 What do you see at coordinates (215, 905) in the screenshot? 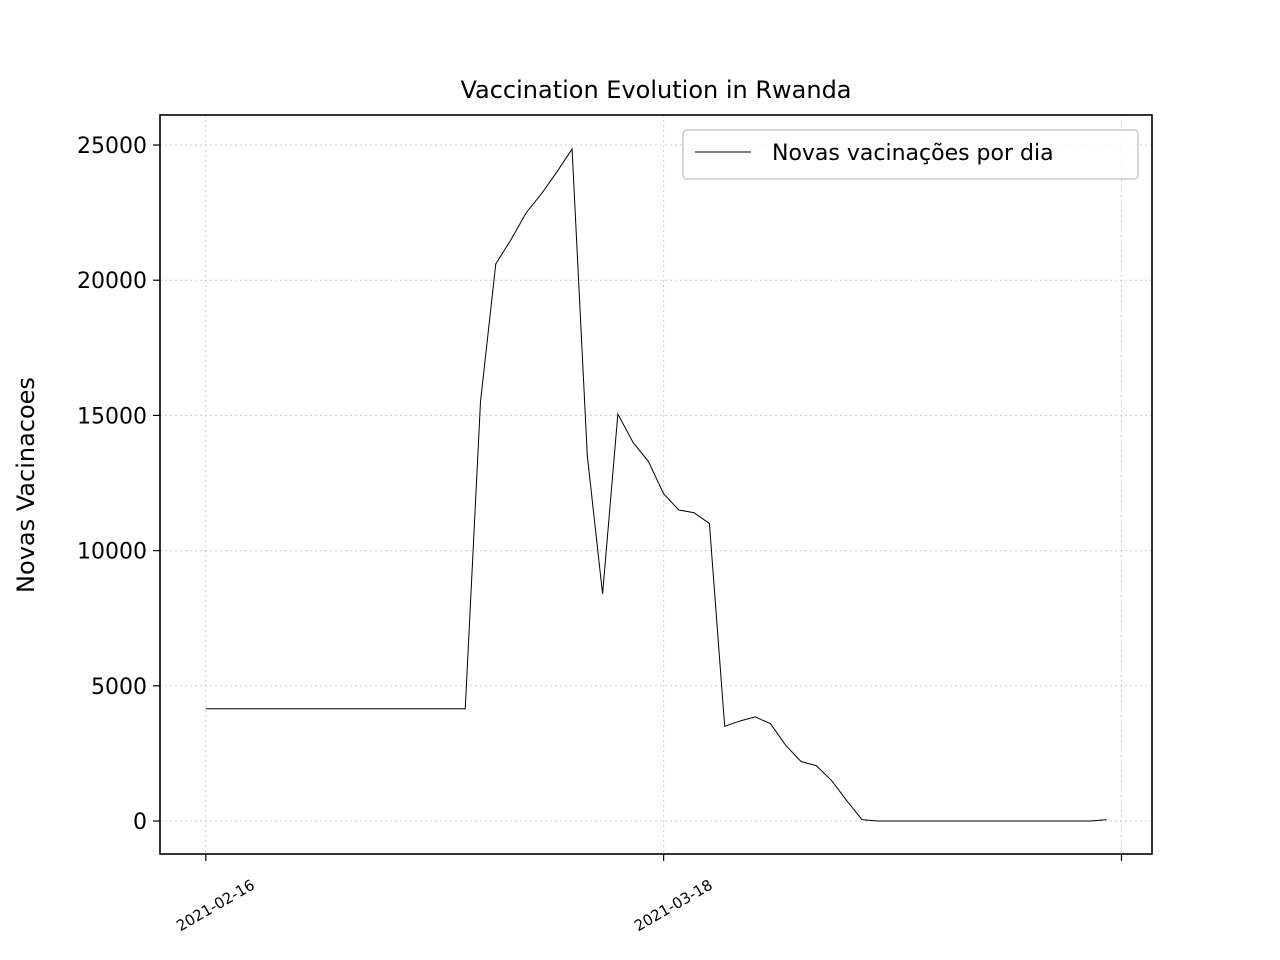
I see `x-tick-label: 2021-02-16` at bounding box center [215, 905].